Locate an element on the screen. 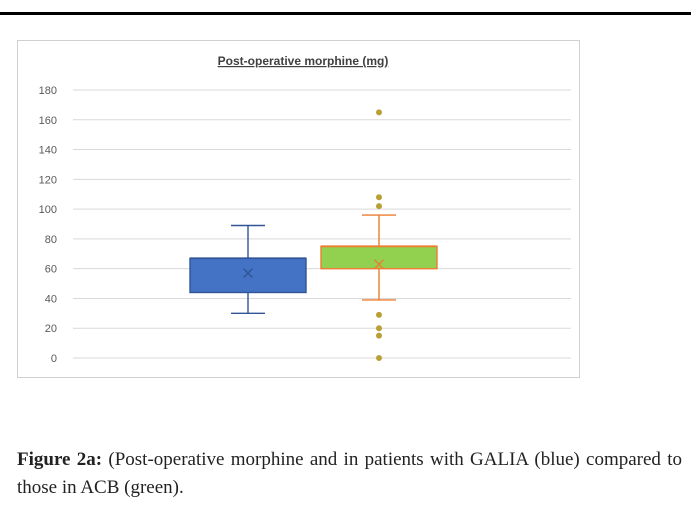  chart-title: Post-operative morphine (mg) is located at coordinates (303, 61).